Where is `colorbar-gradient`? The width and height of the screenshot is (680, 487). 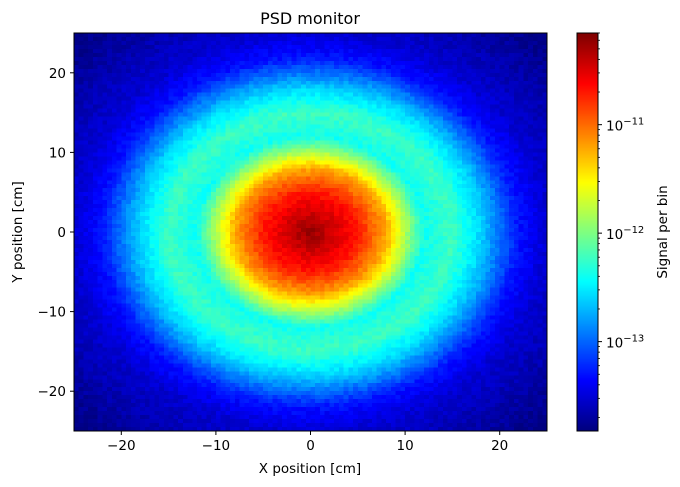
colorbar-gradient is located at coordinates (587, 232).